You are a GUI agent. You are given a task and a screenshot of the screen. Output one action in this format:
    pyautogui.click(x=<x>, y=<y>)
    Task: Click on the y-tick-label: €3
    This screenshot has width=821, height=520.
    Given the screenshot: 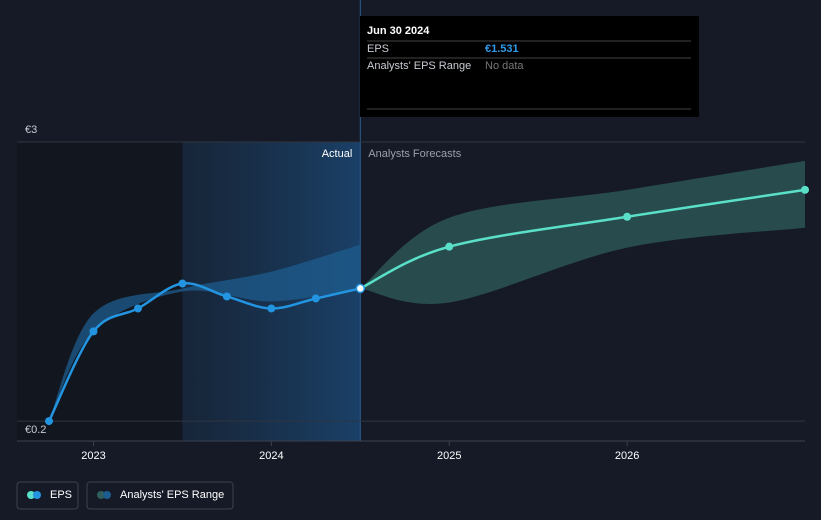 What is the action you would take?
    pyautogui.click(x=31, y=130)
    